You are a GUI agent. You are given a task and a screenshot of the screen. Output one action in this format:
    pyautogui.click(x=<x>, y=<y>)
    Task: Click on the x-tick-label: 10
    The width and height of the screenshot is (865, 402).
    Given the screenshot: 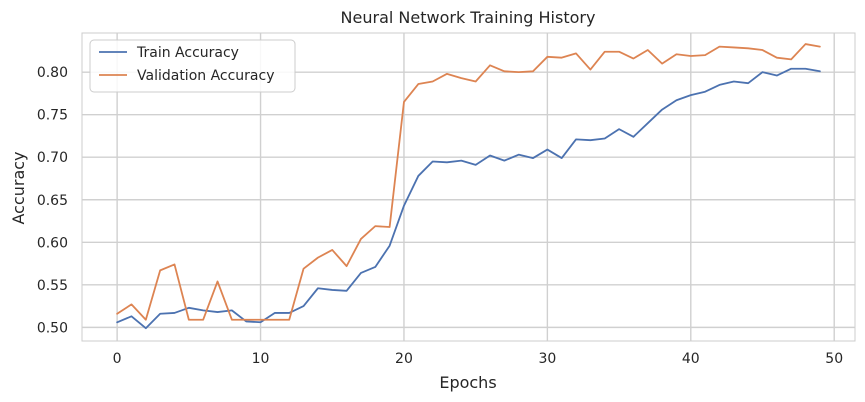 What is the action you would take?
    pyautogui.click(x=261, y=359)
    